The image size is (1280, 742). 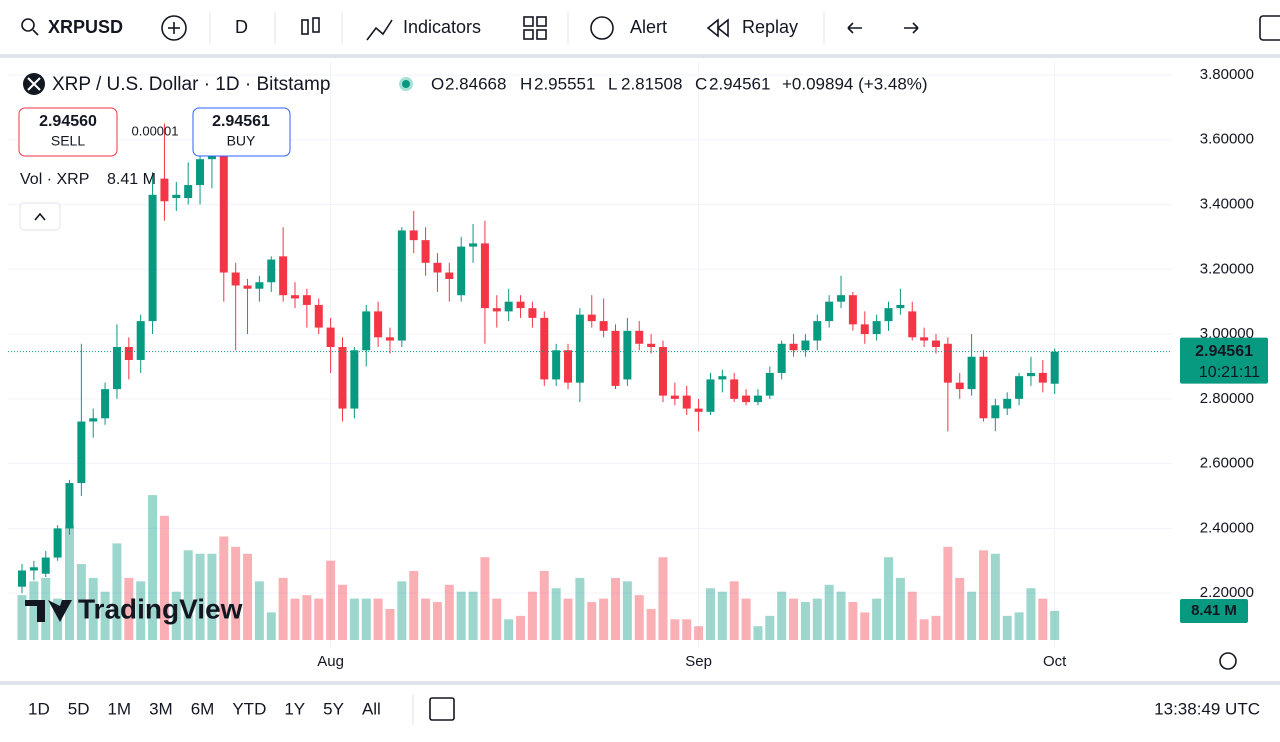 I want to click on y-tick-label: 2.40000, so click(x=1227, y=527).